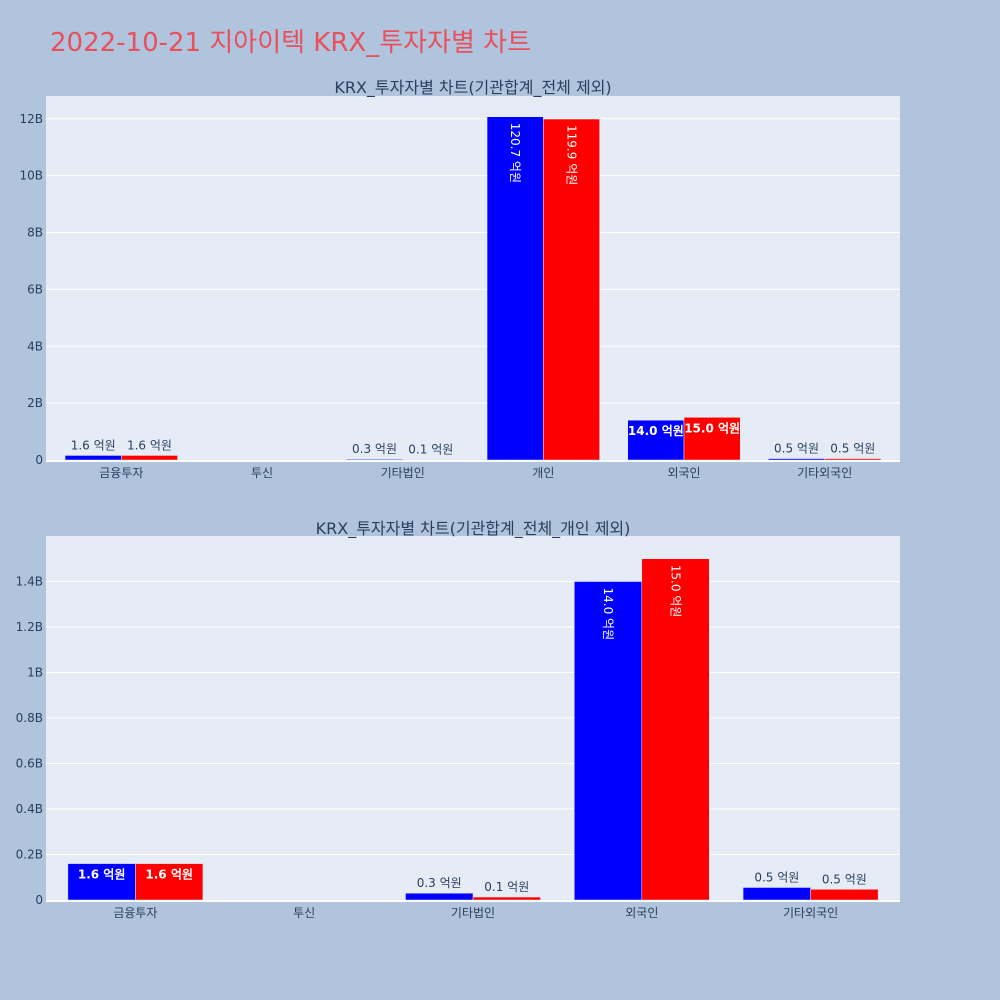 The image size is (1000, 1000). Describe the element at coordinates (472, 88) in the screenshot. I see `chart-title: KRX_투자자별 차트(기관합계_전체 제외)` at that location.